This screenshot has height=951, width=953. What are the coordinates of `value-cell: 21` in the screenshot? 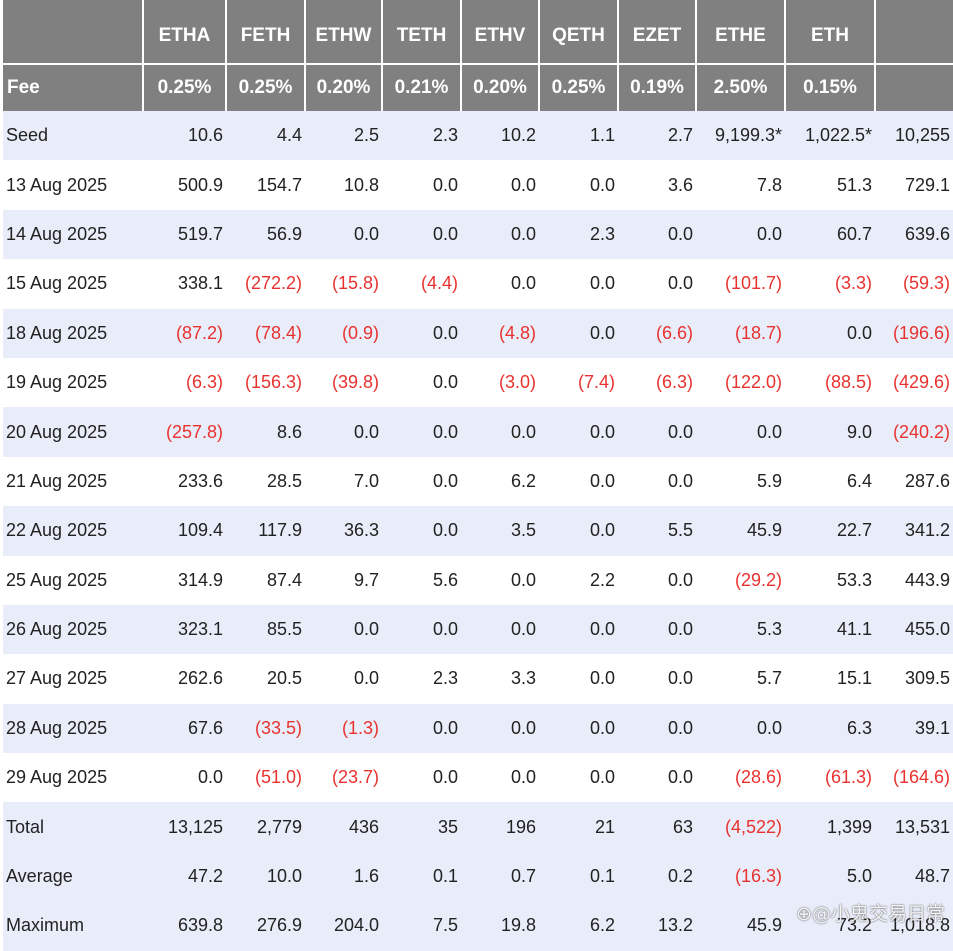 It's located at (578, 827).